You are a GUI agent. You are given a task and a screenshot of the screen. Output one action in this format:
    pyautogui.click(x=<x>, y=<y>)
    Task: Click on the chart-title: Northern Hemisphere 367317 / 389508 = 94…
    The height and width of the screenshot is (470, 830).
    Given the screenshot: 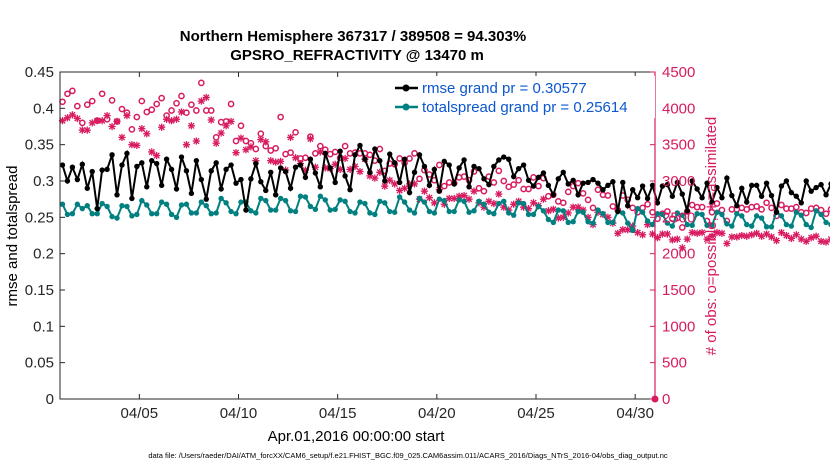 What is the action you would take?
    pyautogui.click(x=353, y=36)
    